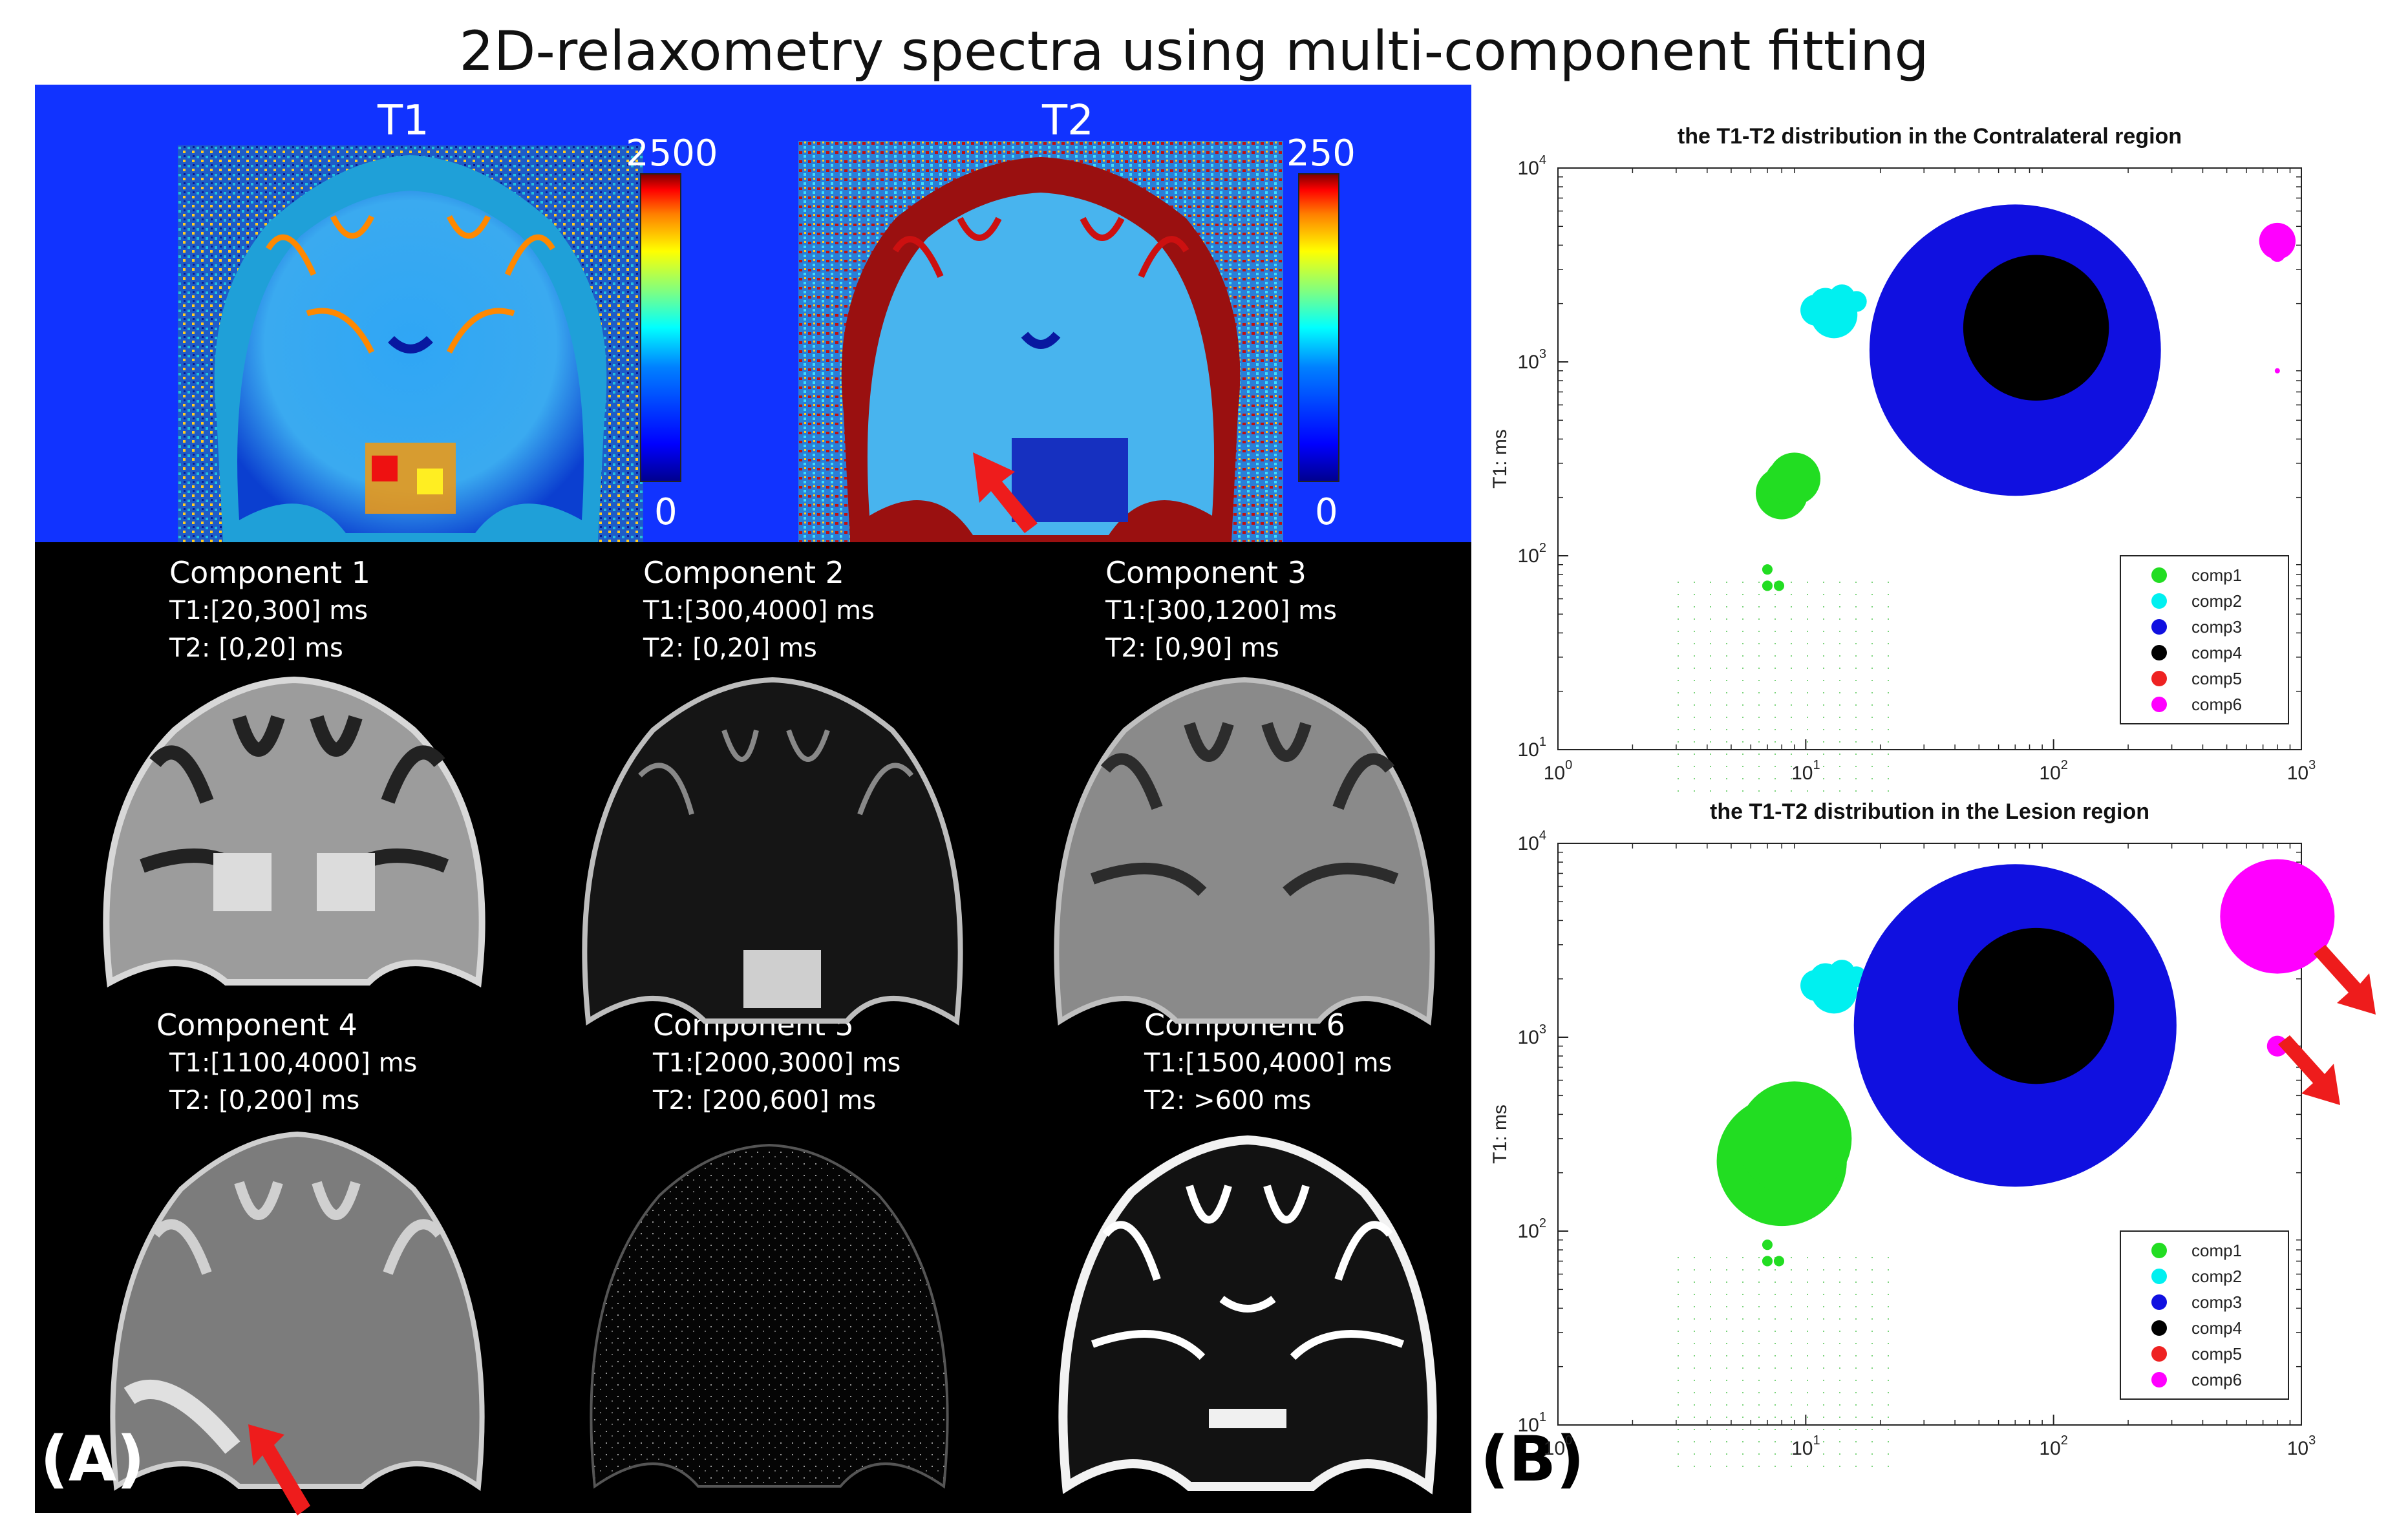 The height and width of the screenshot is (1540, 2388). Describe the element at coordinates (2159, 652) in the screenshot. I see `legend-marker-comp4` at that location.